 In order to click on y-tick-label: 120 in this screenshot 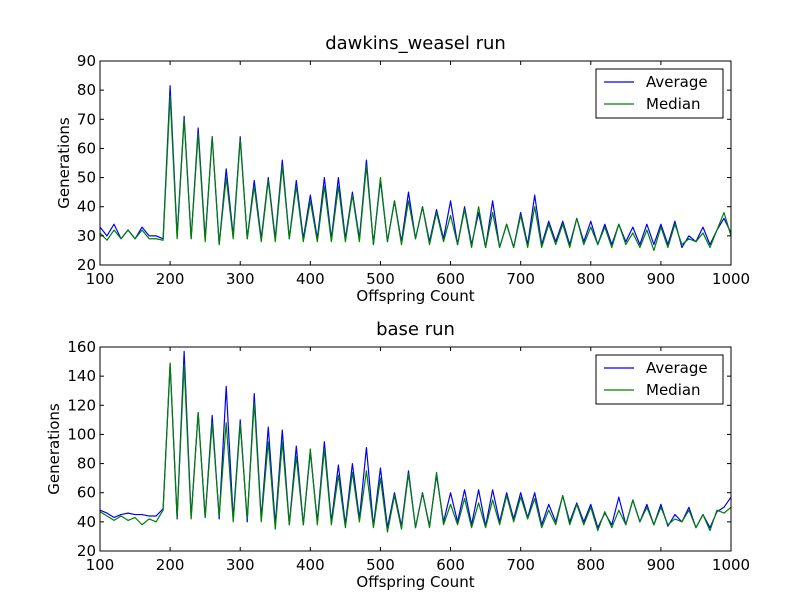, I will do `click(81, 405)`.